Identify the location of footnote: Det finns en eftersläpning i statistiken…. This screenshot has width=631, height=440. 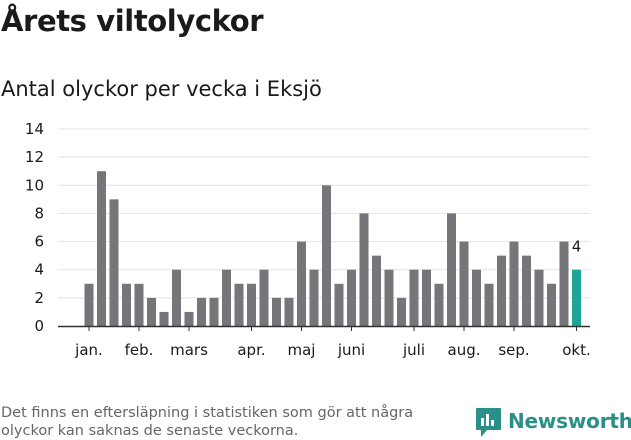
(207, 422).